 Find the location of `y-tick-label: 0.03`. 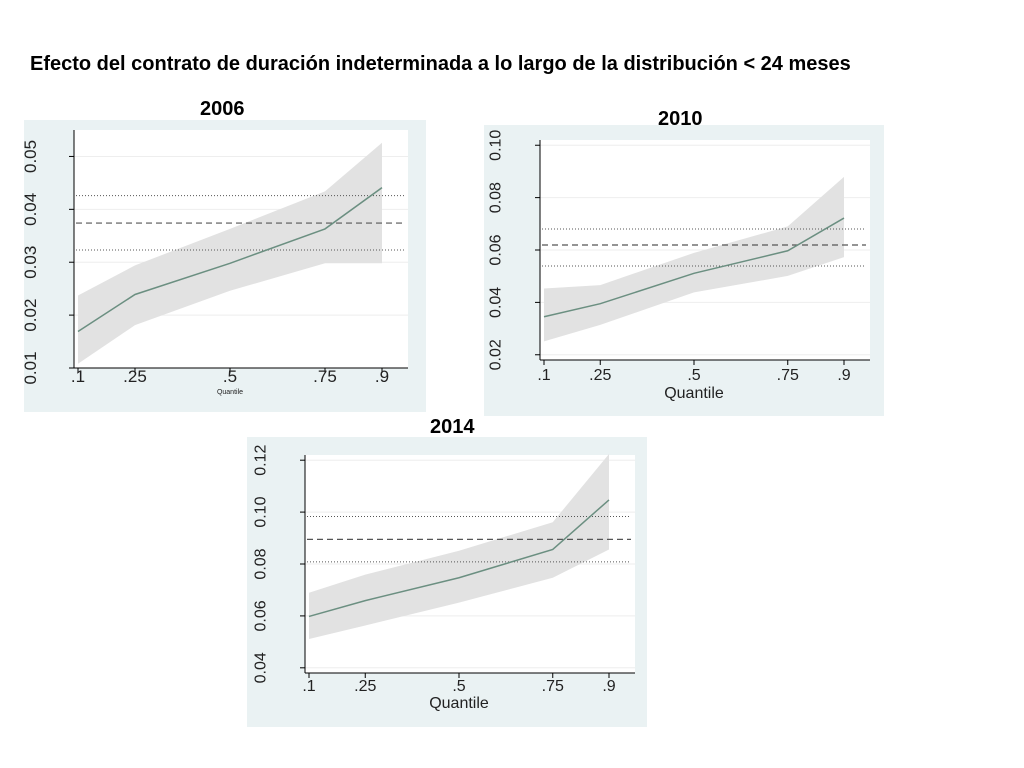

y-tick-label: 0.03 is located at coordinates (30, 262).